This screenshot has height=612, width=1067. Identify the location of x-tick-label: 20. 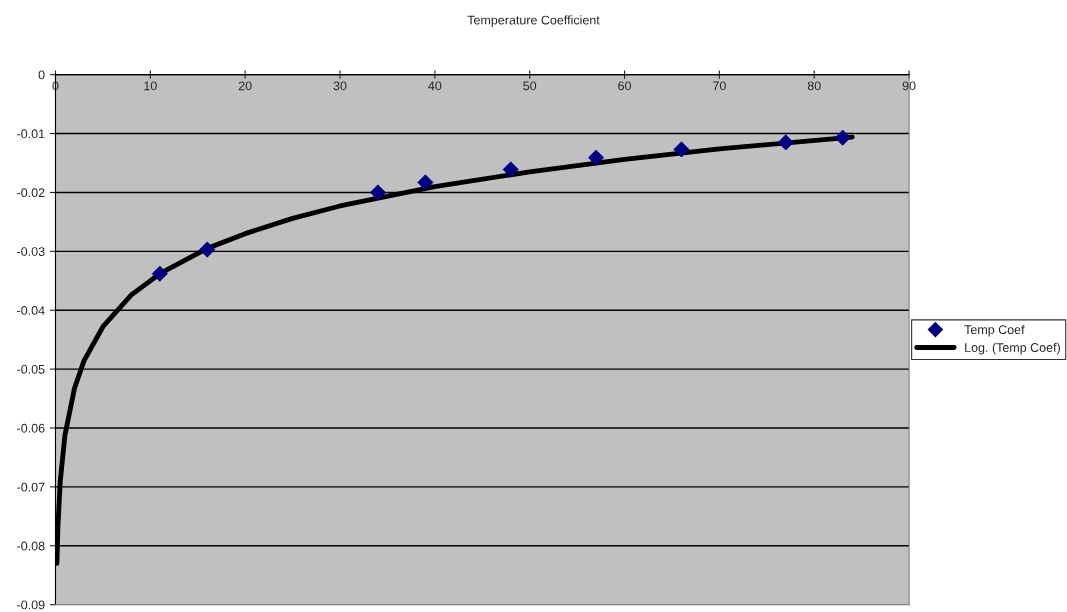
(245, 86).